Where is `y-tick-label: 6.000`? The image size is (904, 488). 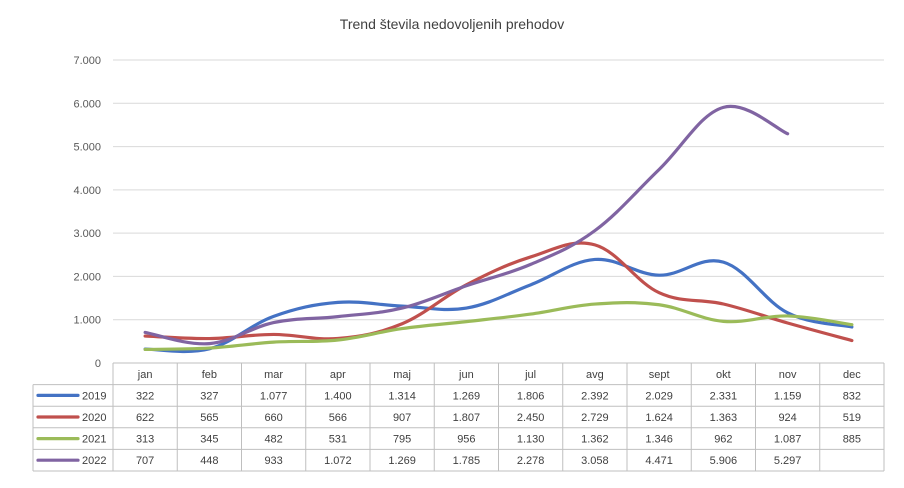
y-tick-label: 6.000 is located at coordinates (87, 104).